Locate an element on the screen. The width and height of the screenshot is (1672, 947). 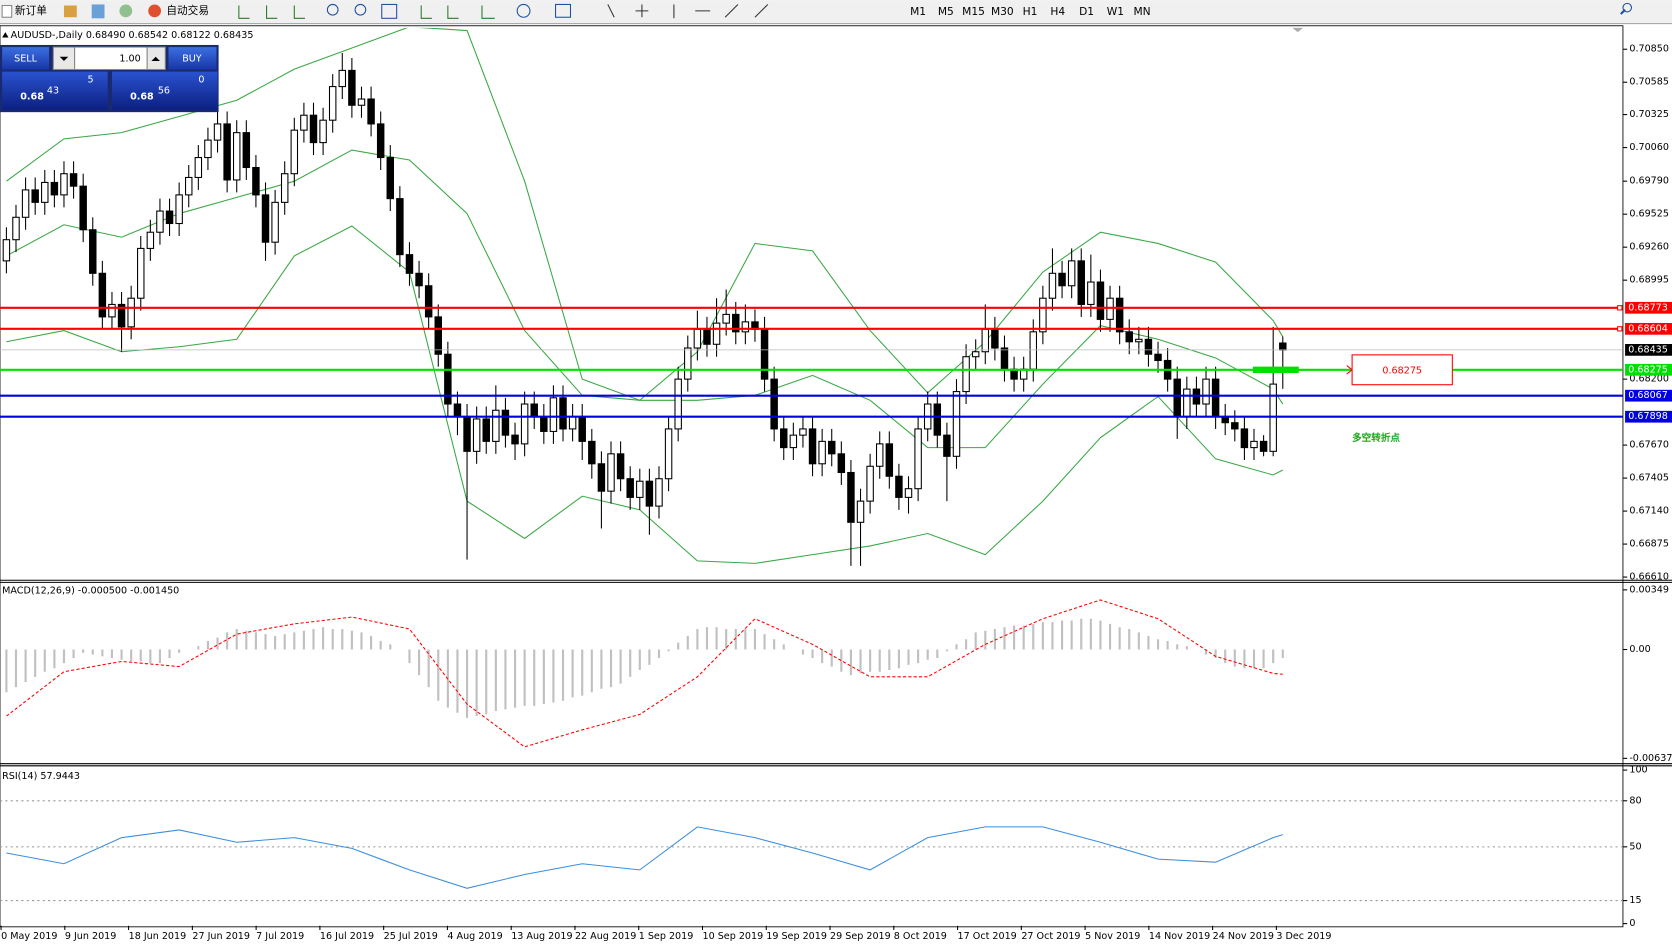
ask-big: 56 is located at coordinates (164, 90).